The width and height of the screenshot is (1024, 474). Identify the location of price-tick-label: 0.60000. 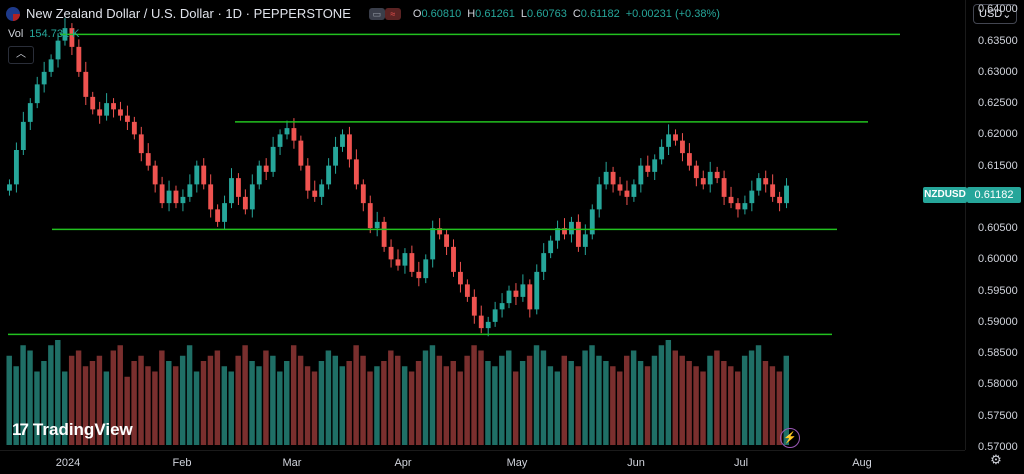
(998, 259).